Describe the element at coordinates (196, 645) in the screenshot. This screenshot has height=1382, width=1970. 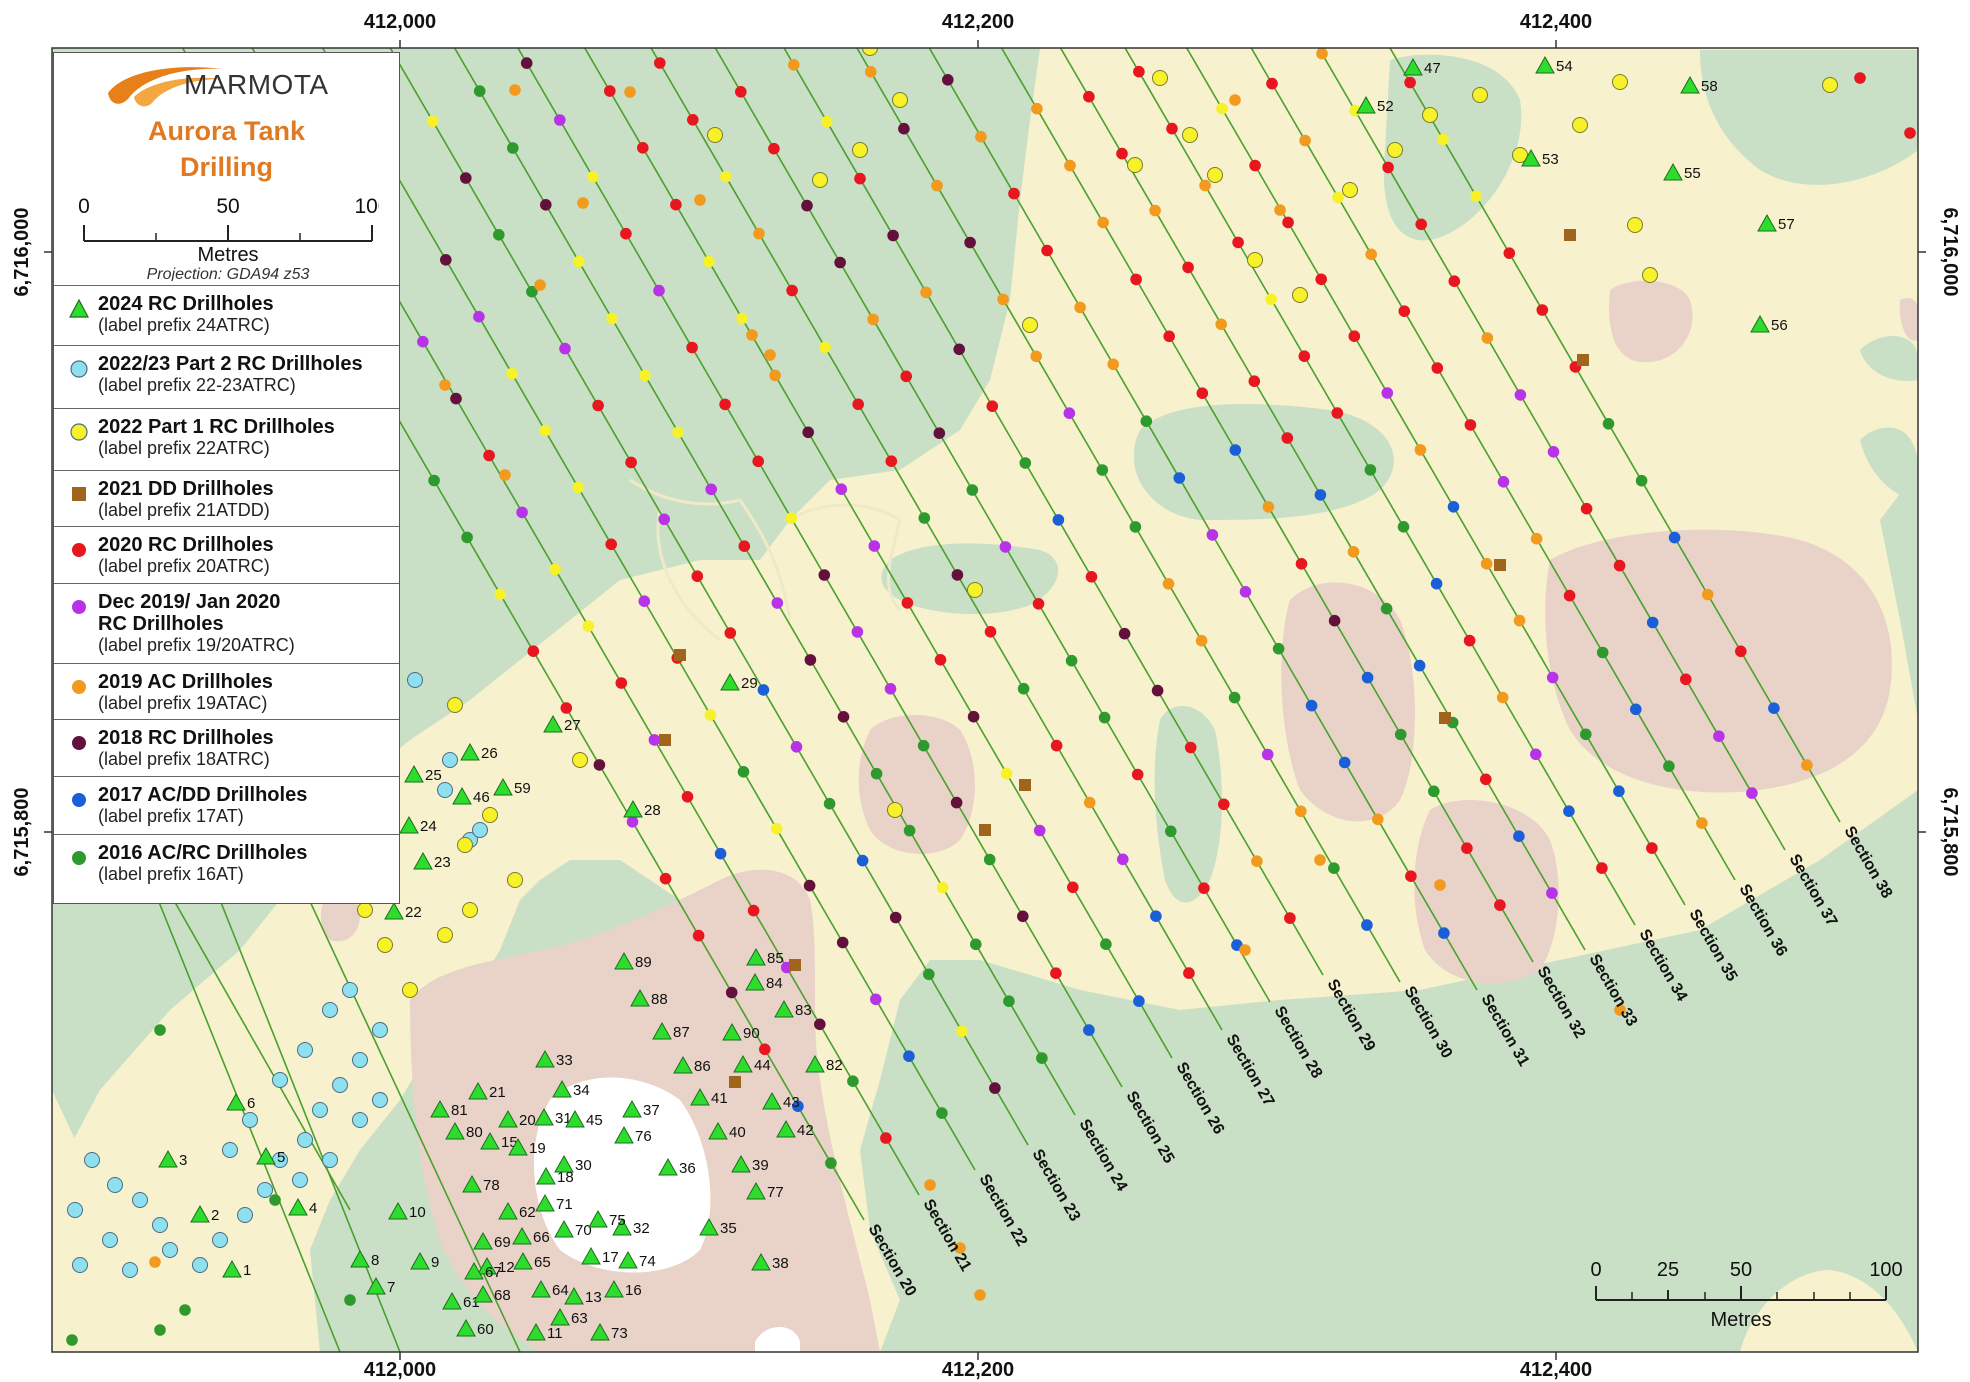
I see `legend-item-subtitle: (label prefix 19/20ATRC)` at that location.